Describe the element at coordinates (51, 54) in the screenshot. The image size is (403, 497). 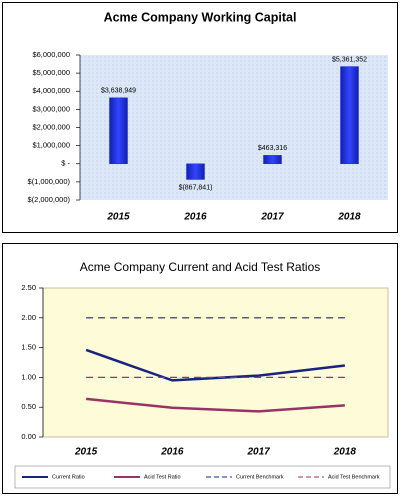
I see `y-tick-label: $6,000,000` at that location.